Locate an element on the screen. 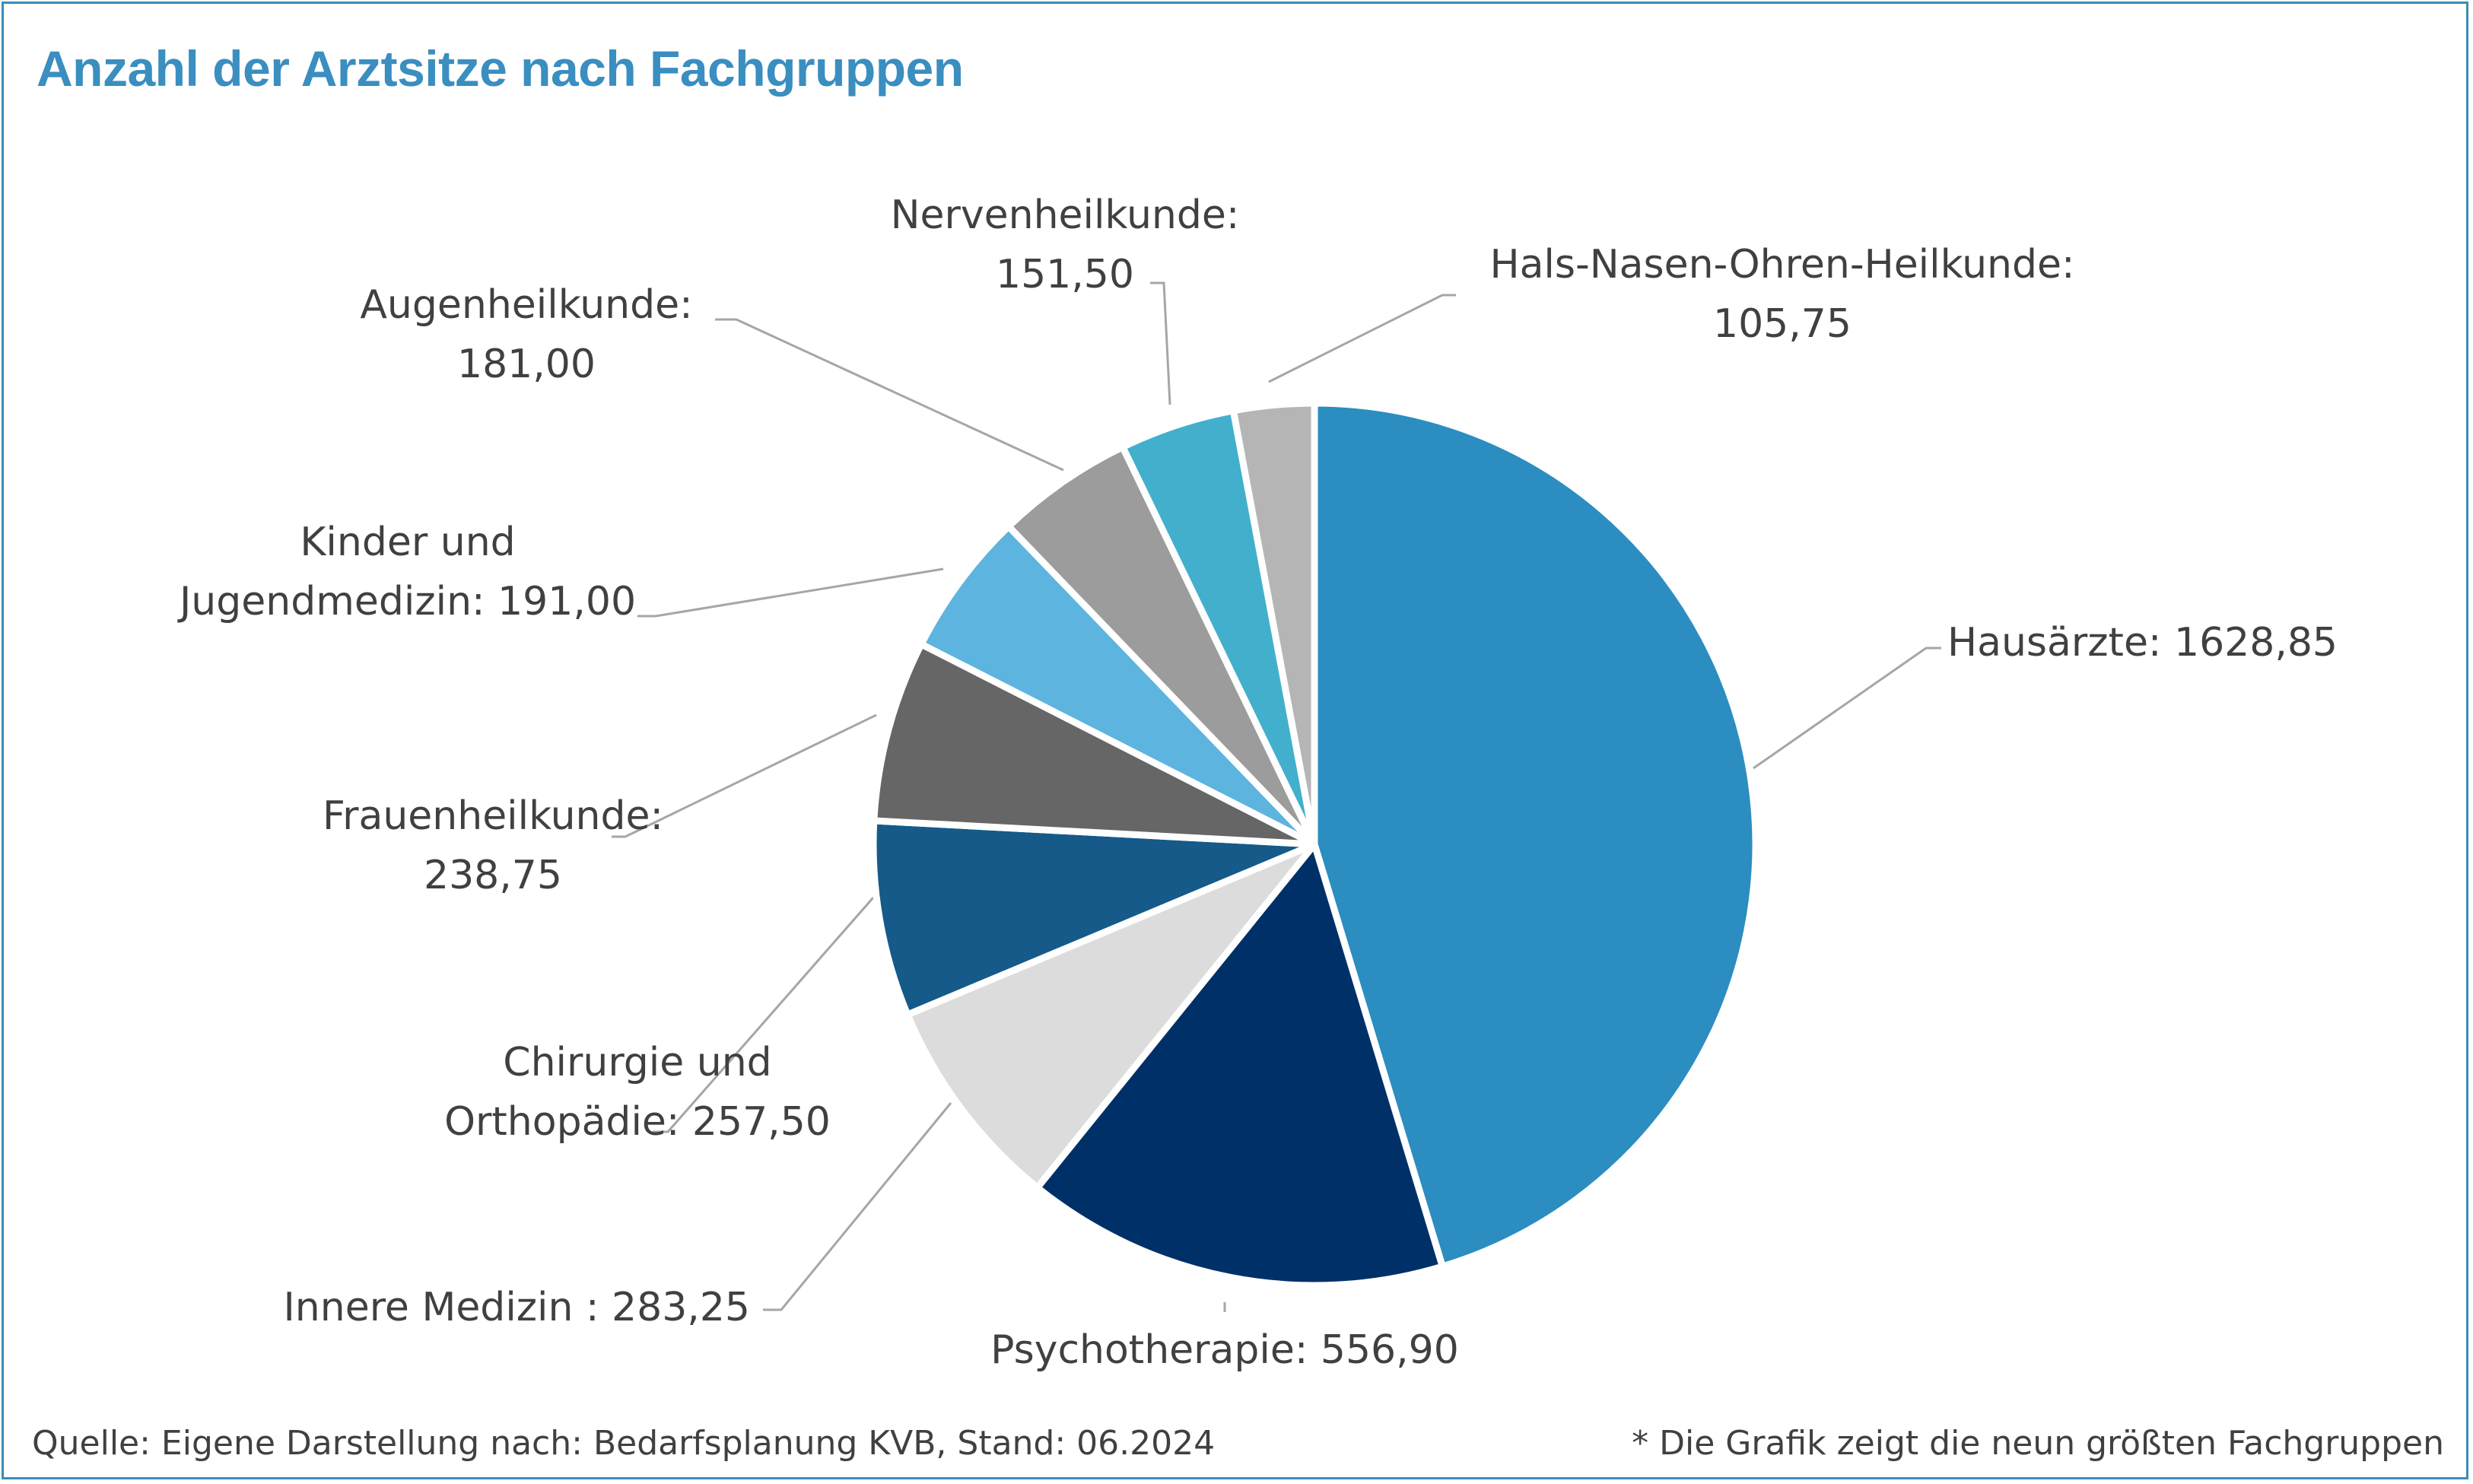 The width and height of the screenshot is (2473, 1484). data-label-6: Kinder und Jugendmedizin: 191,00 is located at coordinates (406, 572).